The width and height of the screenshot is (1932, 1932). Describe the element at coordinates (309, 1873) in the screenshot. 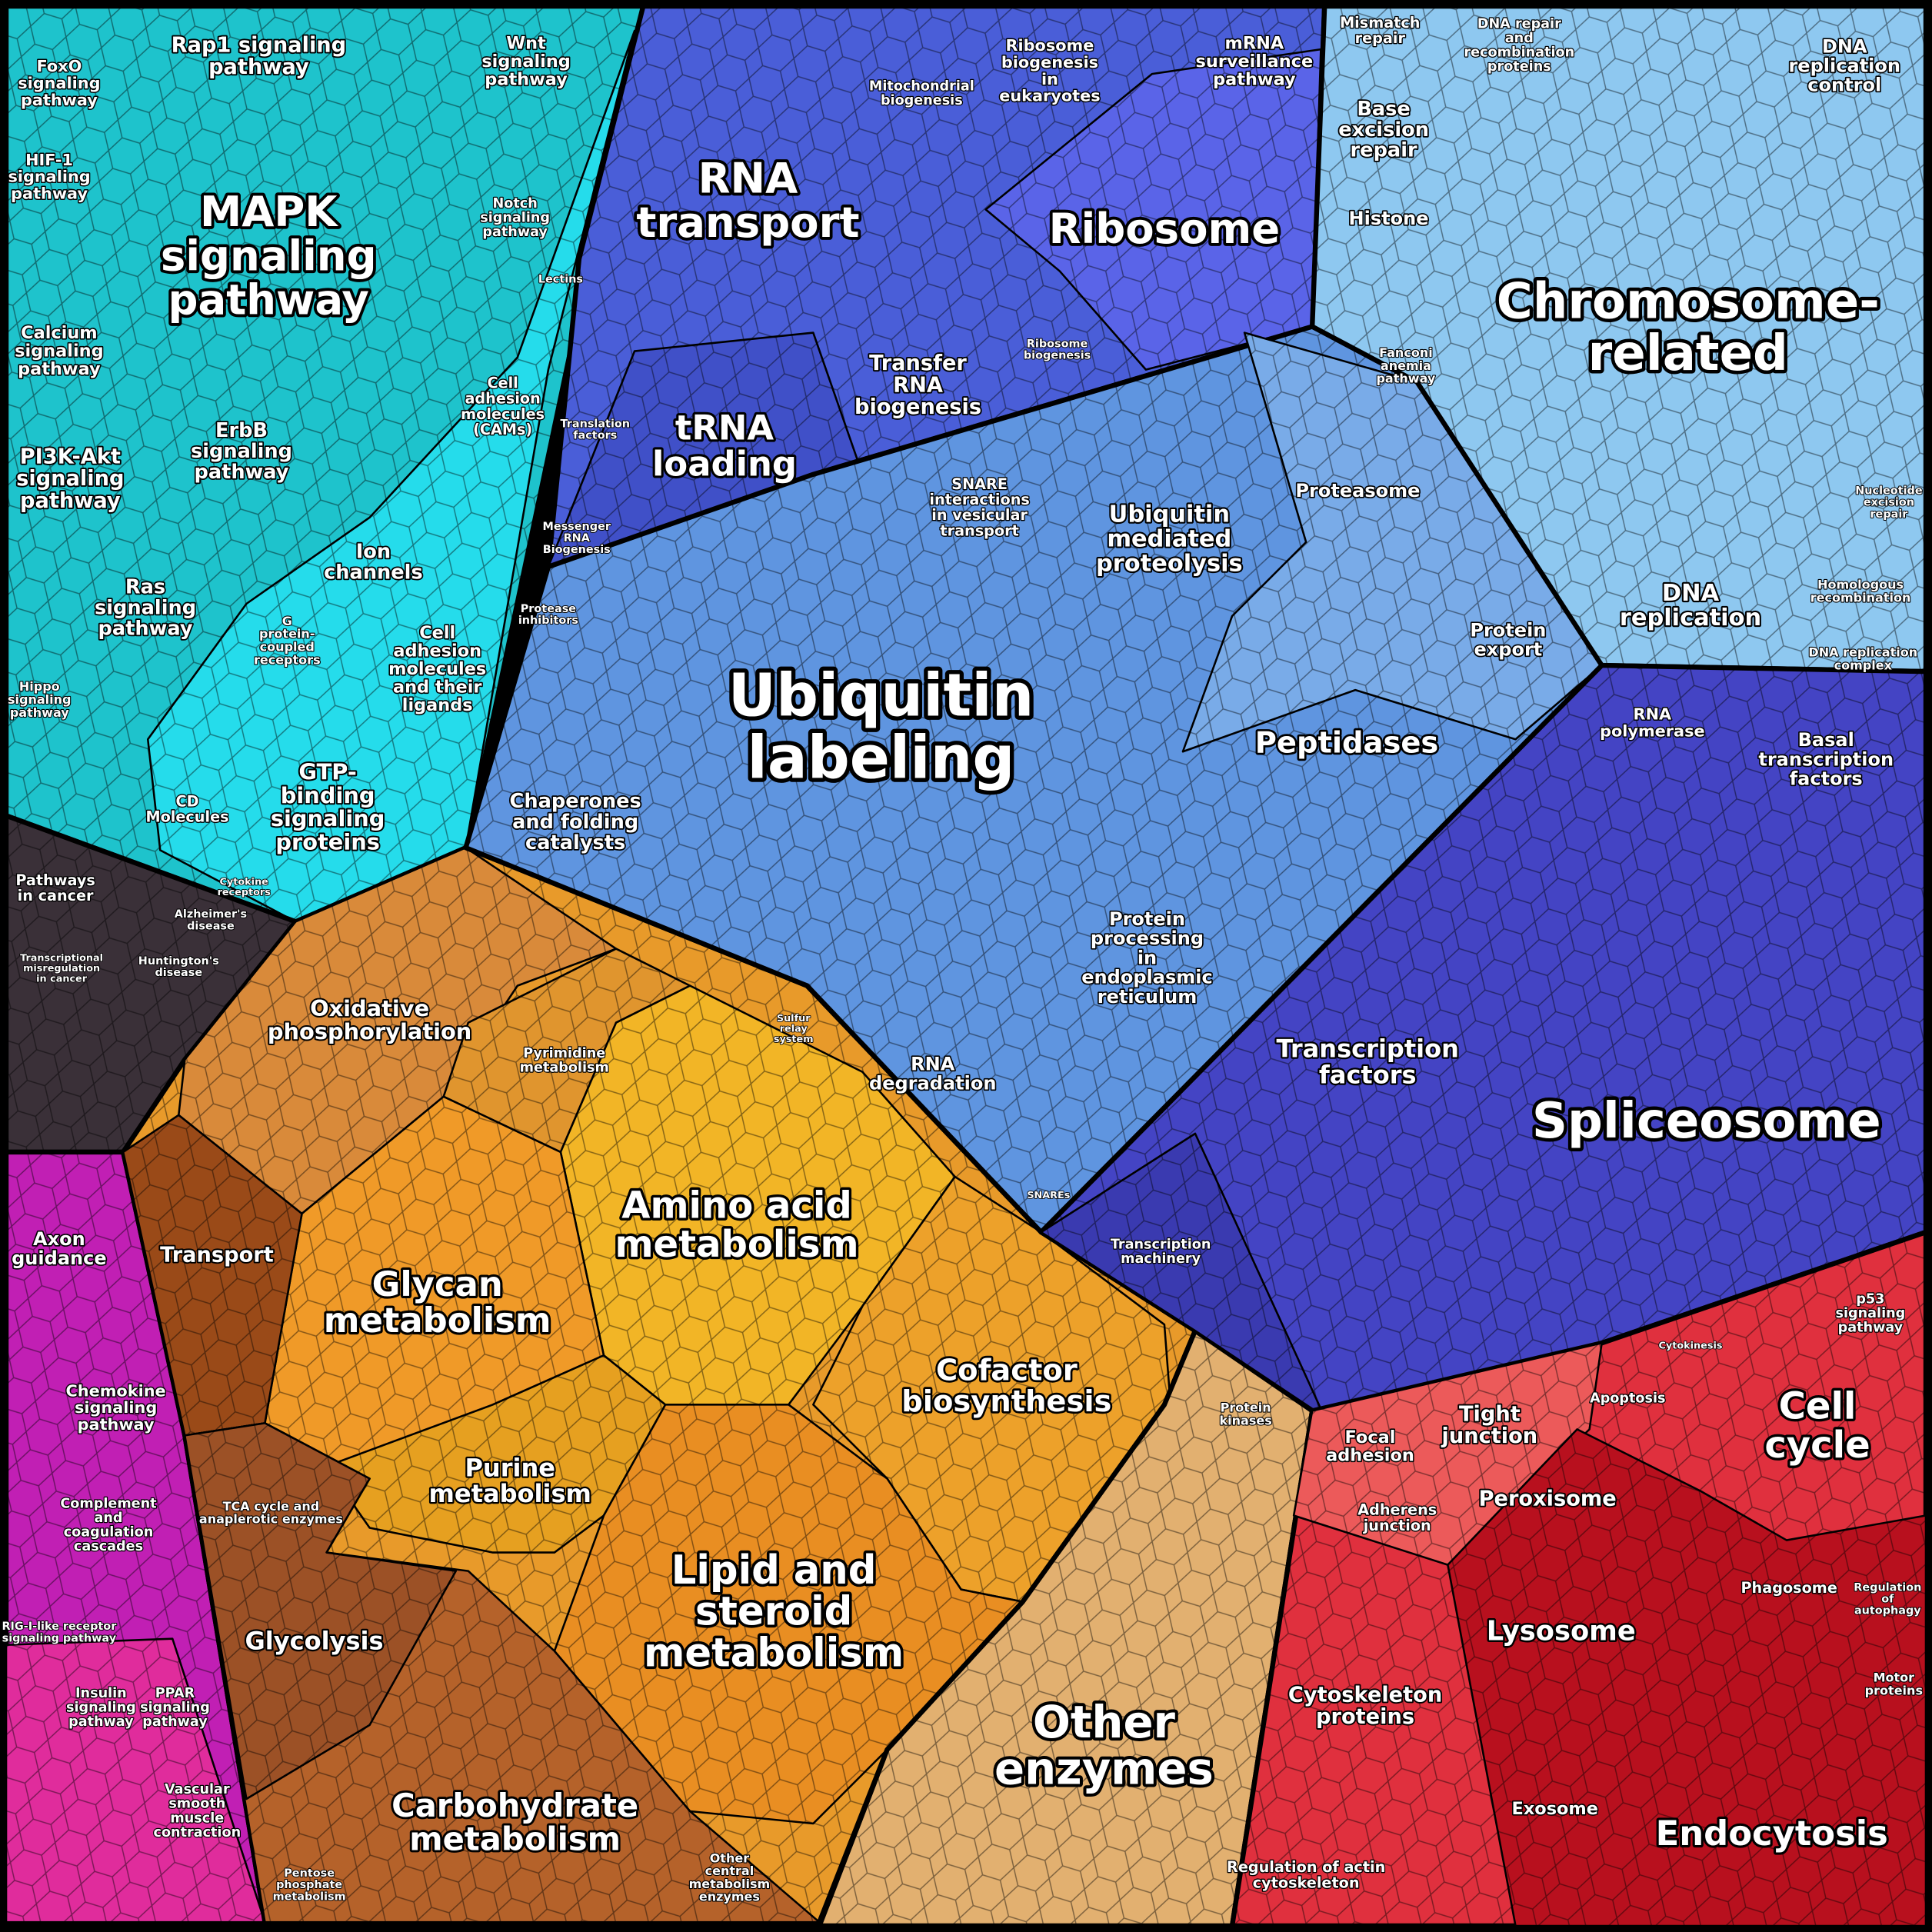

I see `label-line: Pentose` at that location.